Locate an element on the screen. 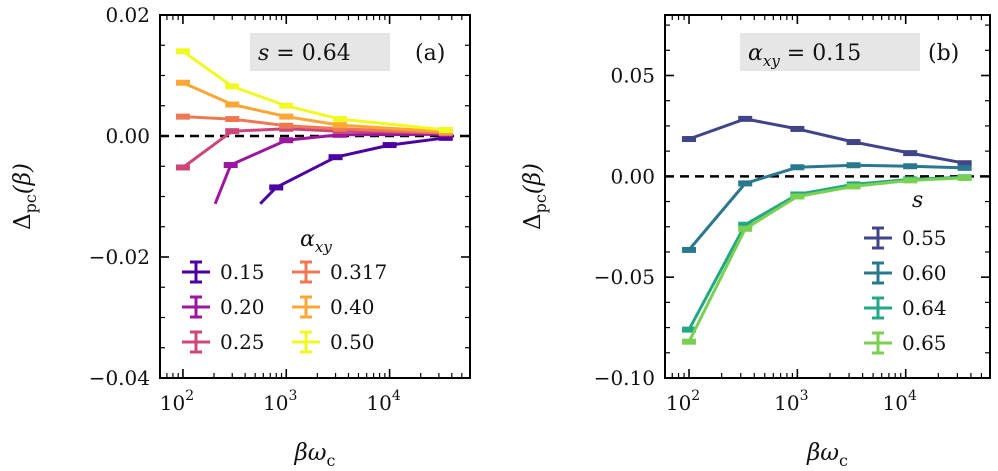  data-point-0.40-1 is located at coordinates (232, 104).